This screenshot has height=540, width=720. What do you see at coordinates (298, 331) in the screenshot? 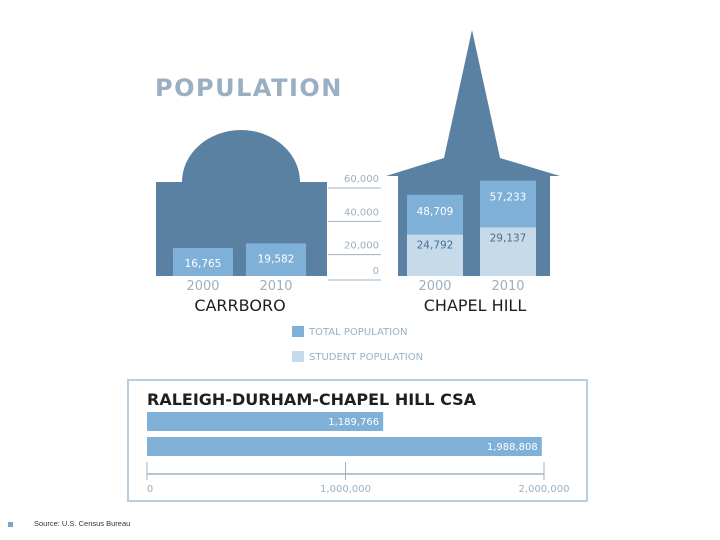
I see `legend-total-swatch` at bounding box center [298, 331].